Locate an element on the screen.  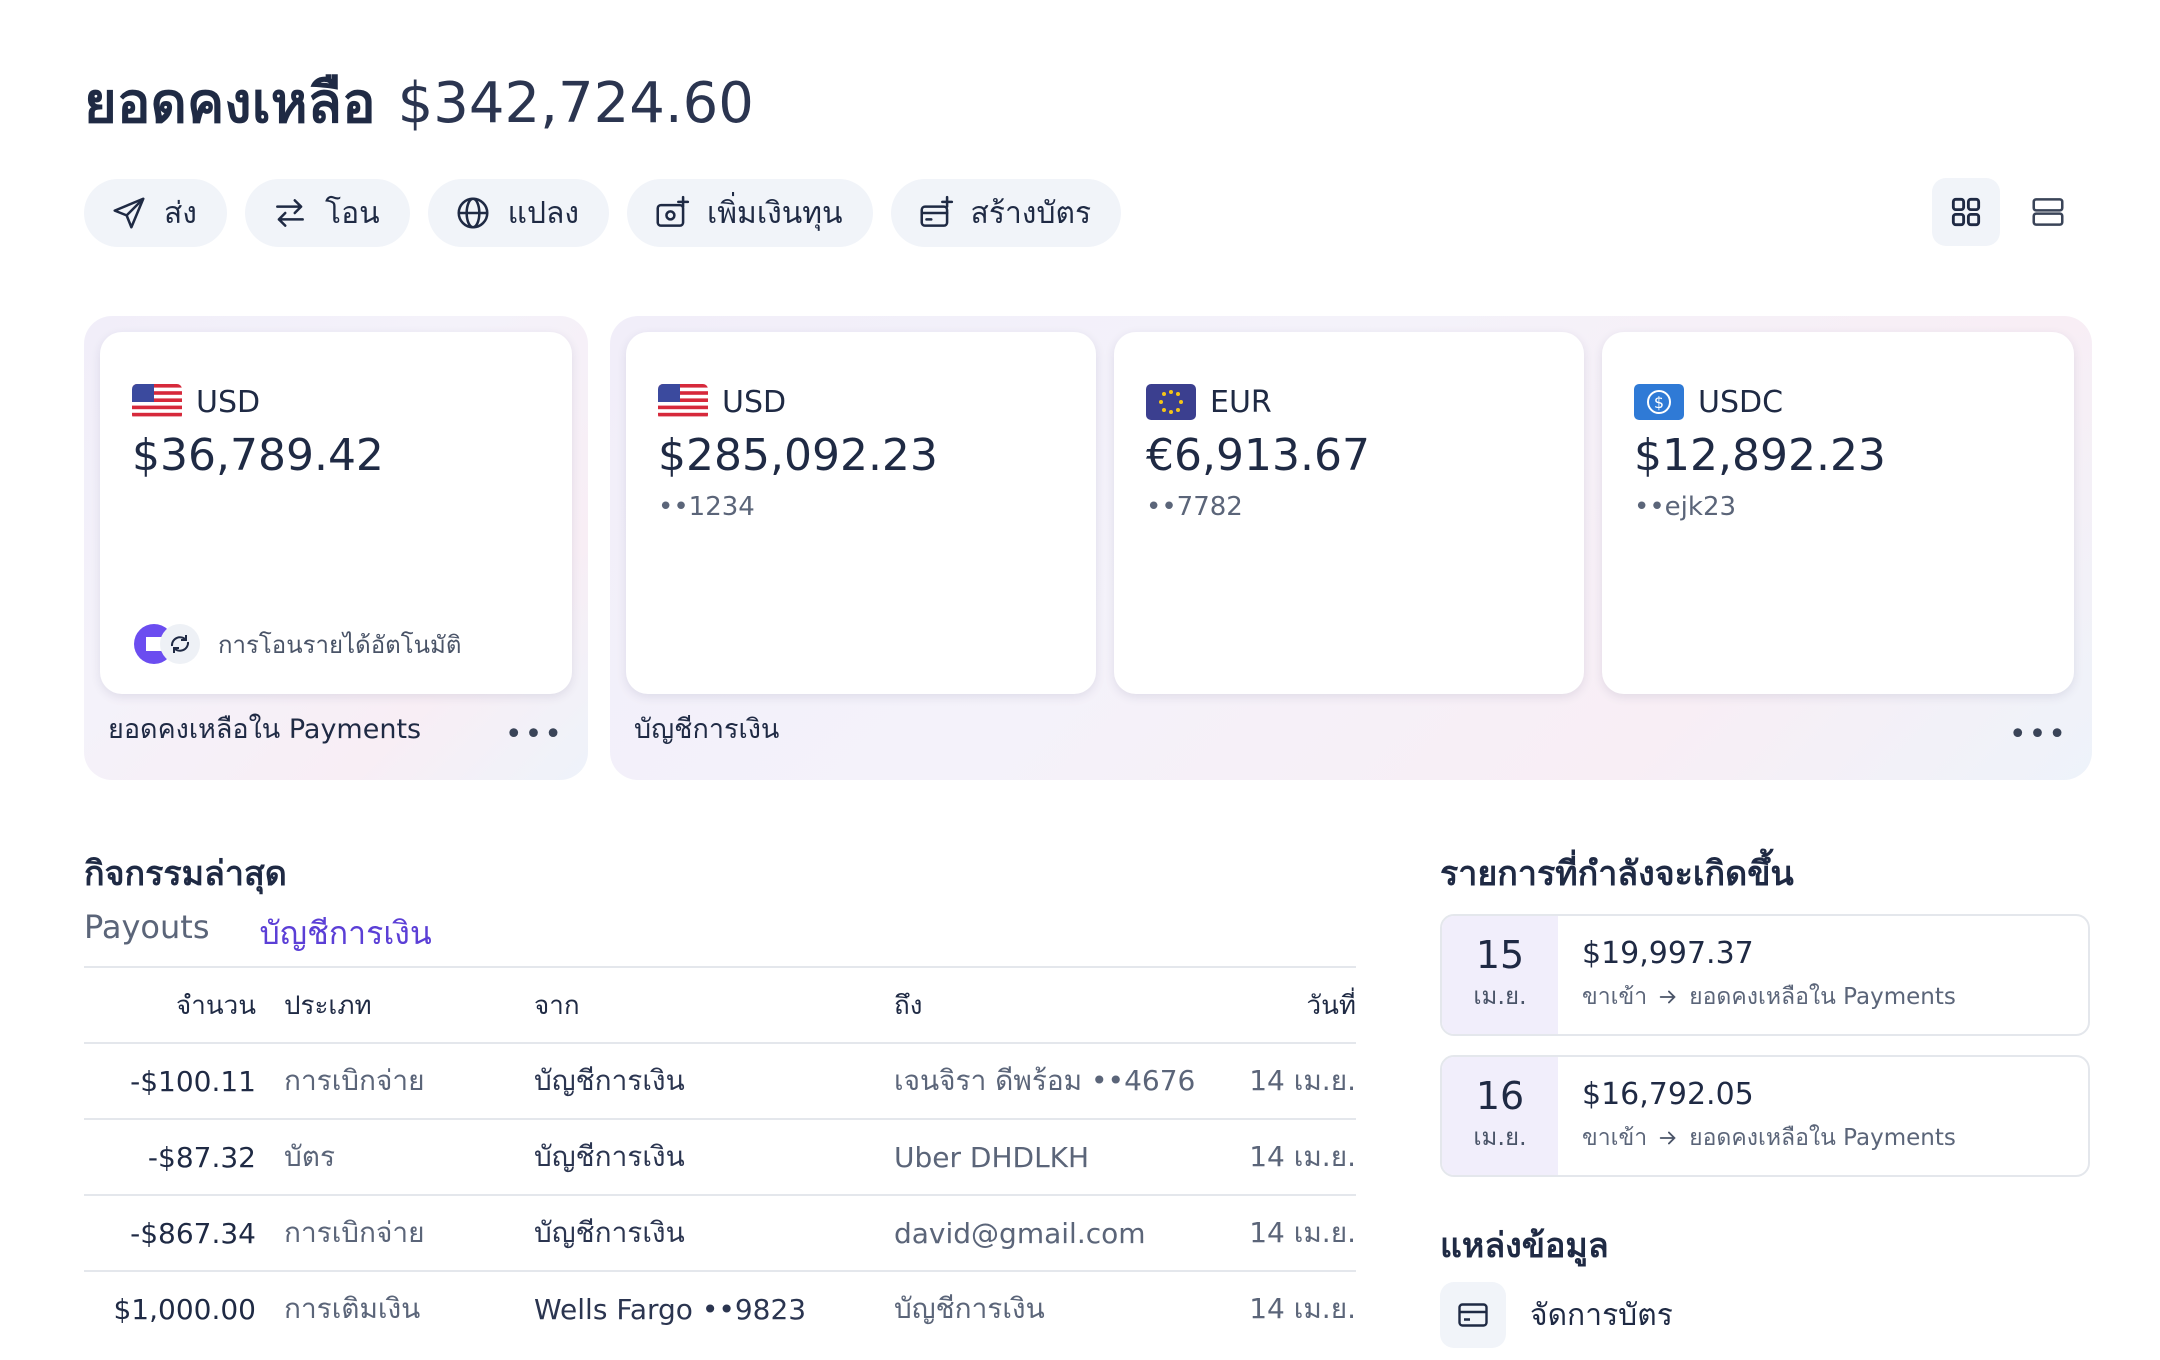
row-type: บัตร is located at coordinates (309, 1156).